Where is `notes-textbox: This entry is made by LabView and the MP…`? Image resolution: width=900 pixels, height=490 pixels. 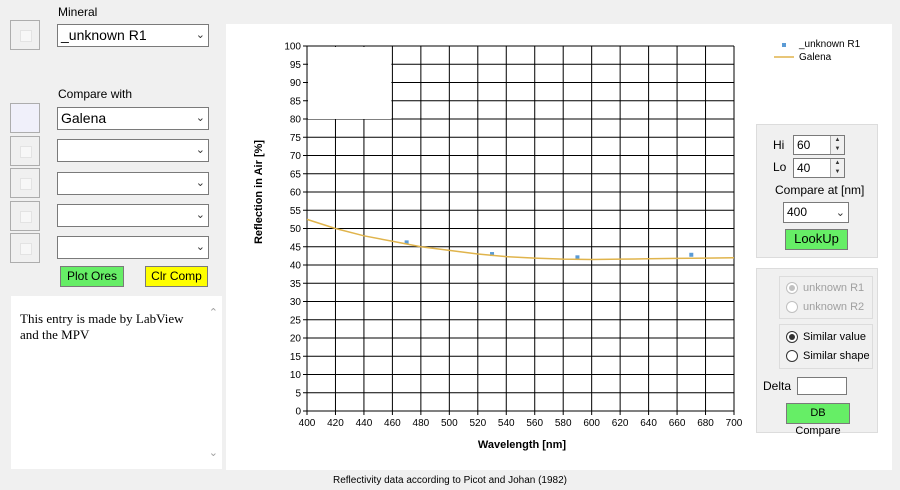
notes-textbox: This entry is made by LabView and the MP… is located at coordinates (116, 382).